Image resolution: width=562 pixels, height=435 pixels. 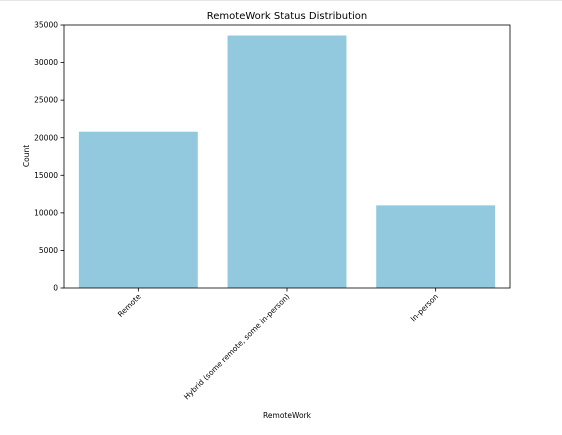 I want to click on y-tick-label: 10000, so click(x=46, y=212).